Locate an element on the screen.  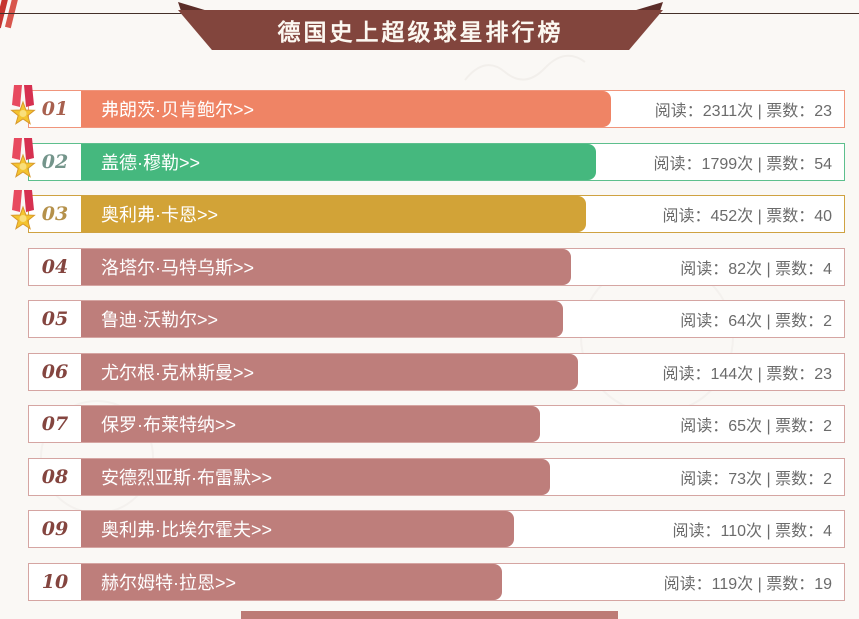
page-title: 德国史上超级球星排行榜 is located at coordinates (420, 32).